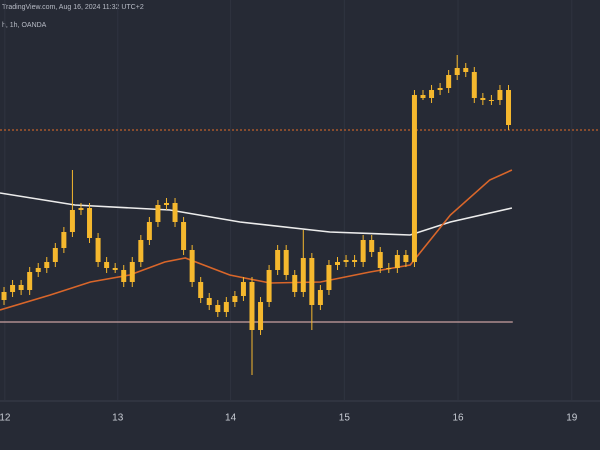 This screenshot has width=600, height=450. What do you see at coordinates (118, 418) in the screenshot?
I see `x-tick-label: 13` at bounding box center [118, 418].